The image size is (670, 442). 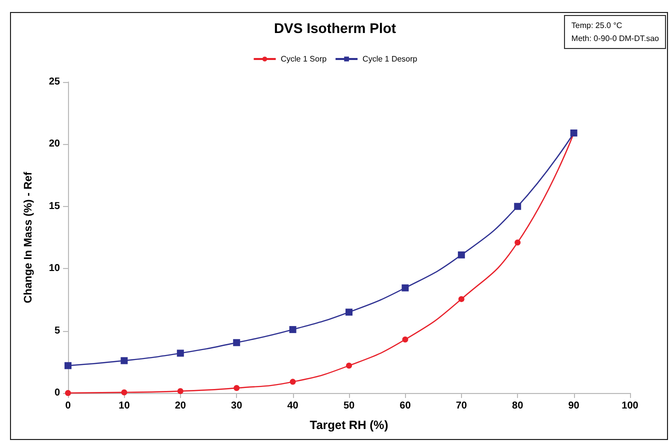 What do you see at coordinates (54, 268) in the screenshot?
I see `y-tick-label: 10` at bounding box center [54, 268].